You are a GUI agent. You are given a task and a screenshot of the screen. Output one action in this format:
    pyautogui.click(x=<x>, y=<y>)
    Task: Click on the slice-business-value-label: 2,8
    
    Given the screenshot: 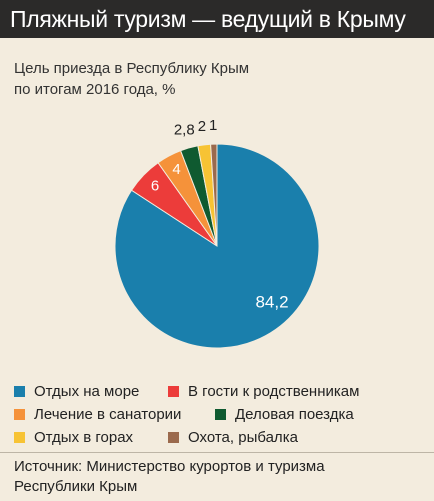 What is the action you would take?
    pyautogui.click(x=184, y=130)
    